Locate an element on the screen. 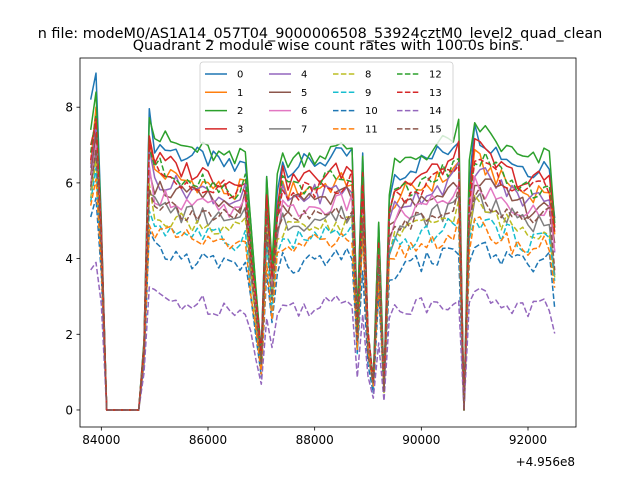 The height and width of the screenshot is (484, 640). x-tick-label: 86000 is located at coordinates (208, 440).